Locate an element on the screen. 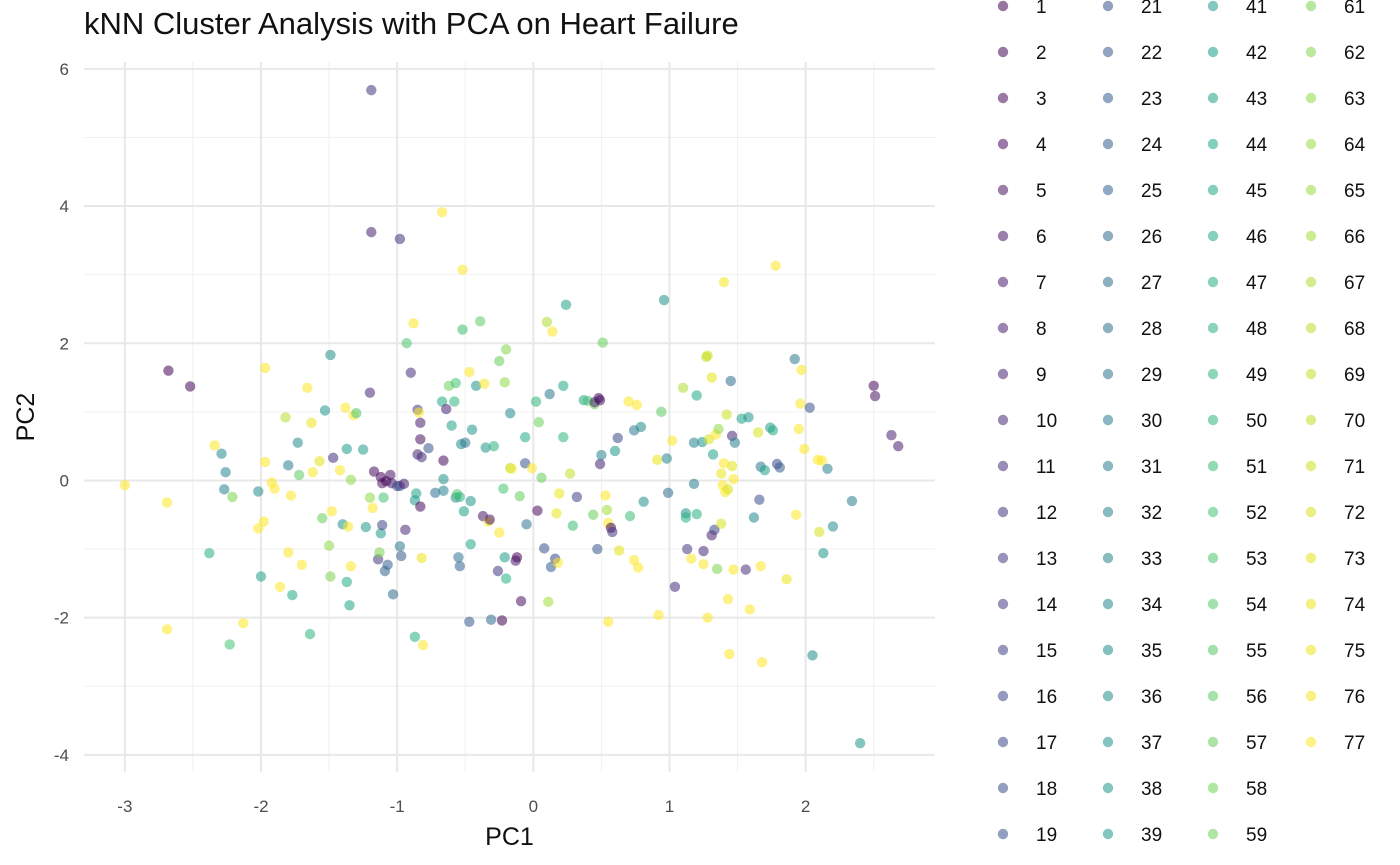 The image size is (1400, 865). legend-label: 24 is located at coordinates (1152, 145).